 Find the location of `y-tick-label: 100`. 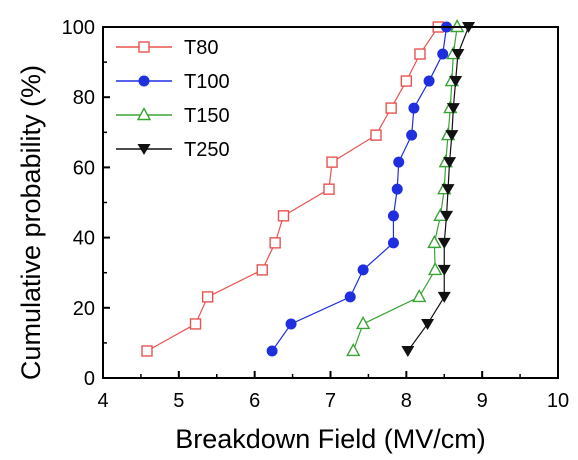

y-tick-label: 100 is located at coordinates (78, 28).